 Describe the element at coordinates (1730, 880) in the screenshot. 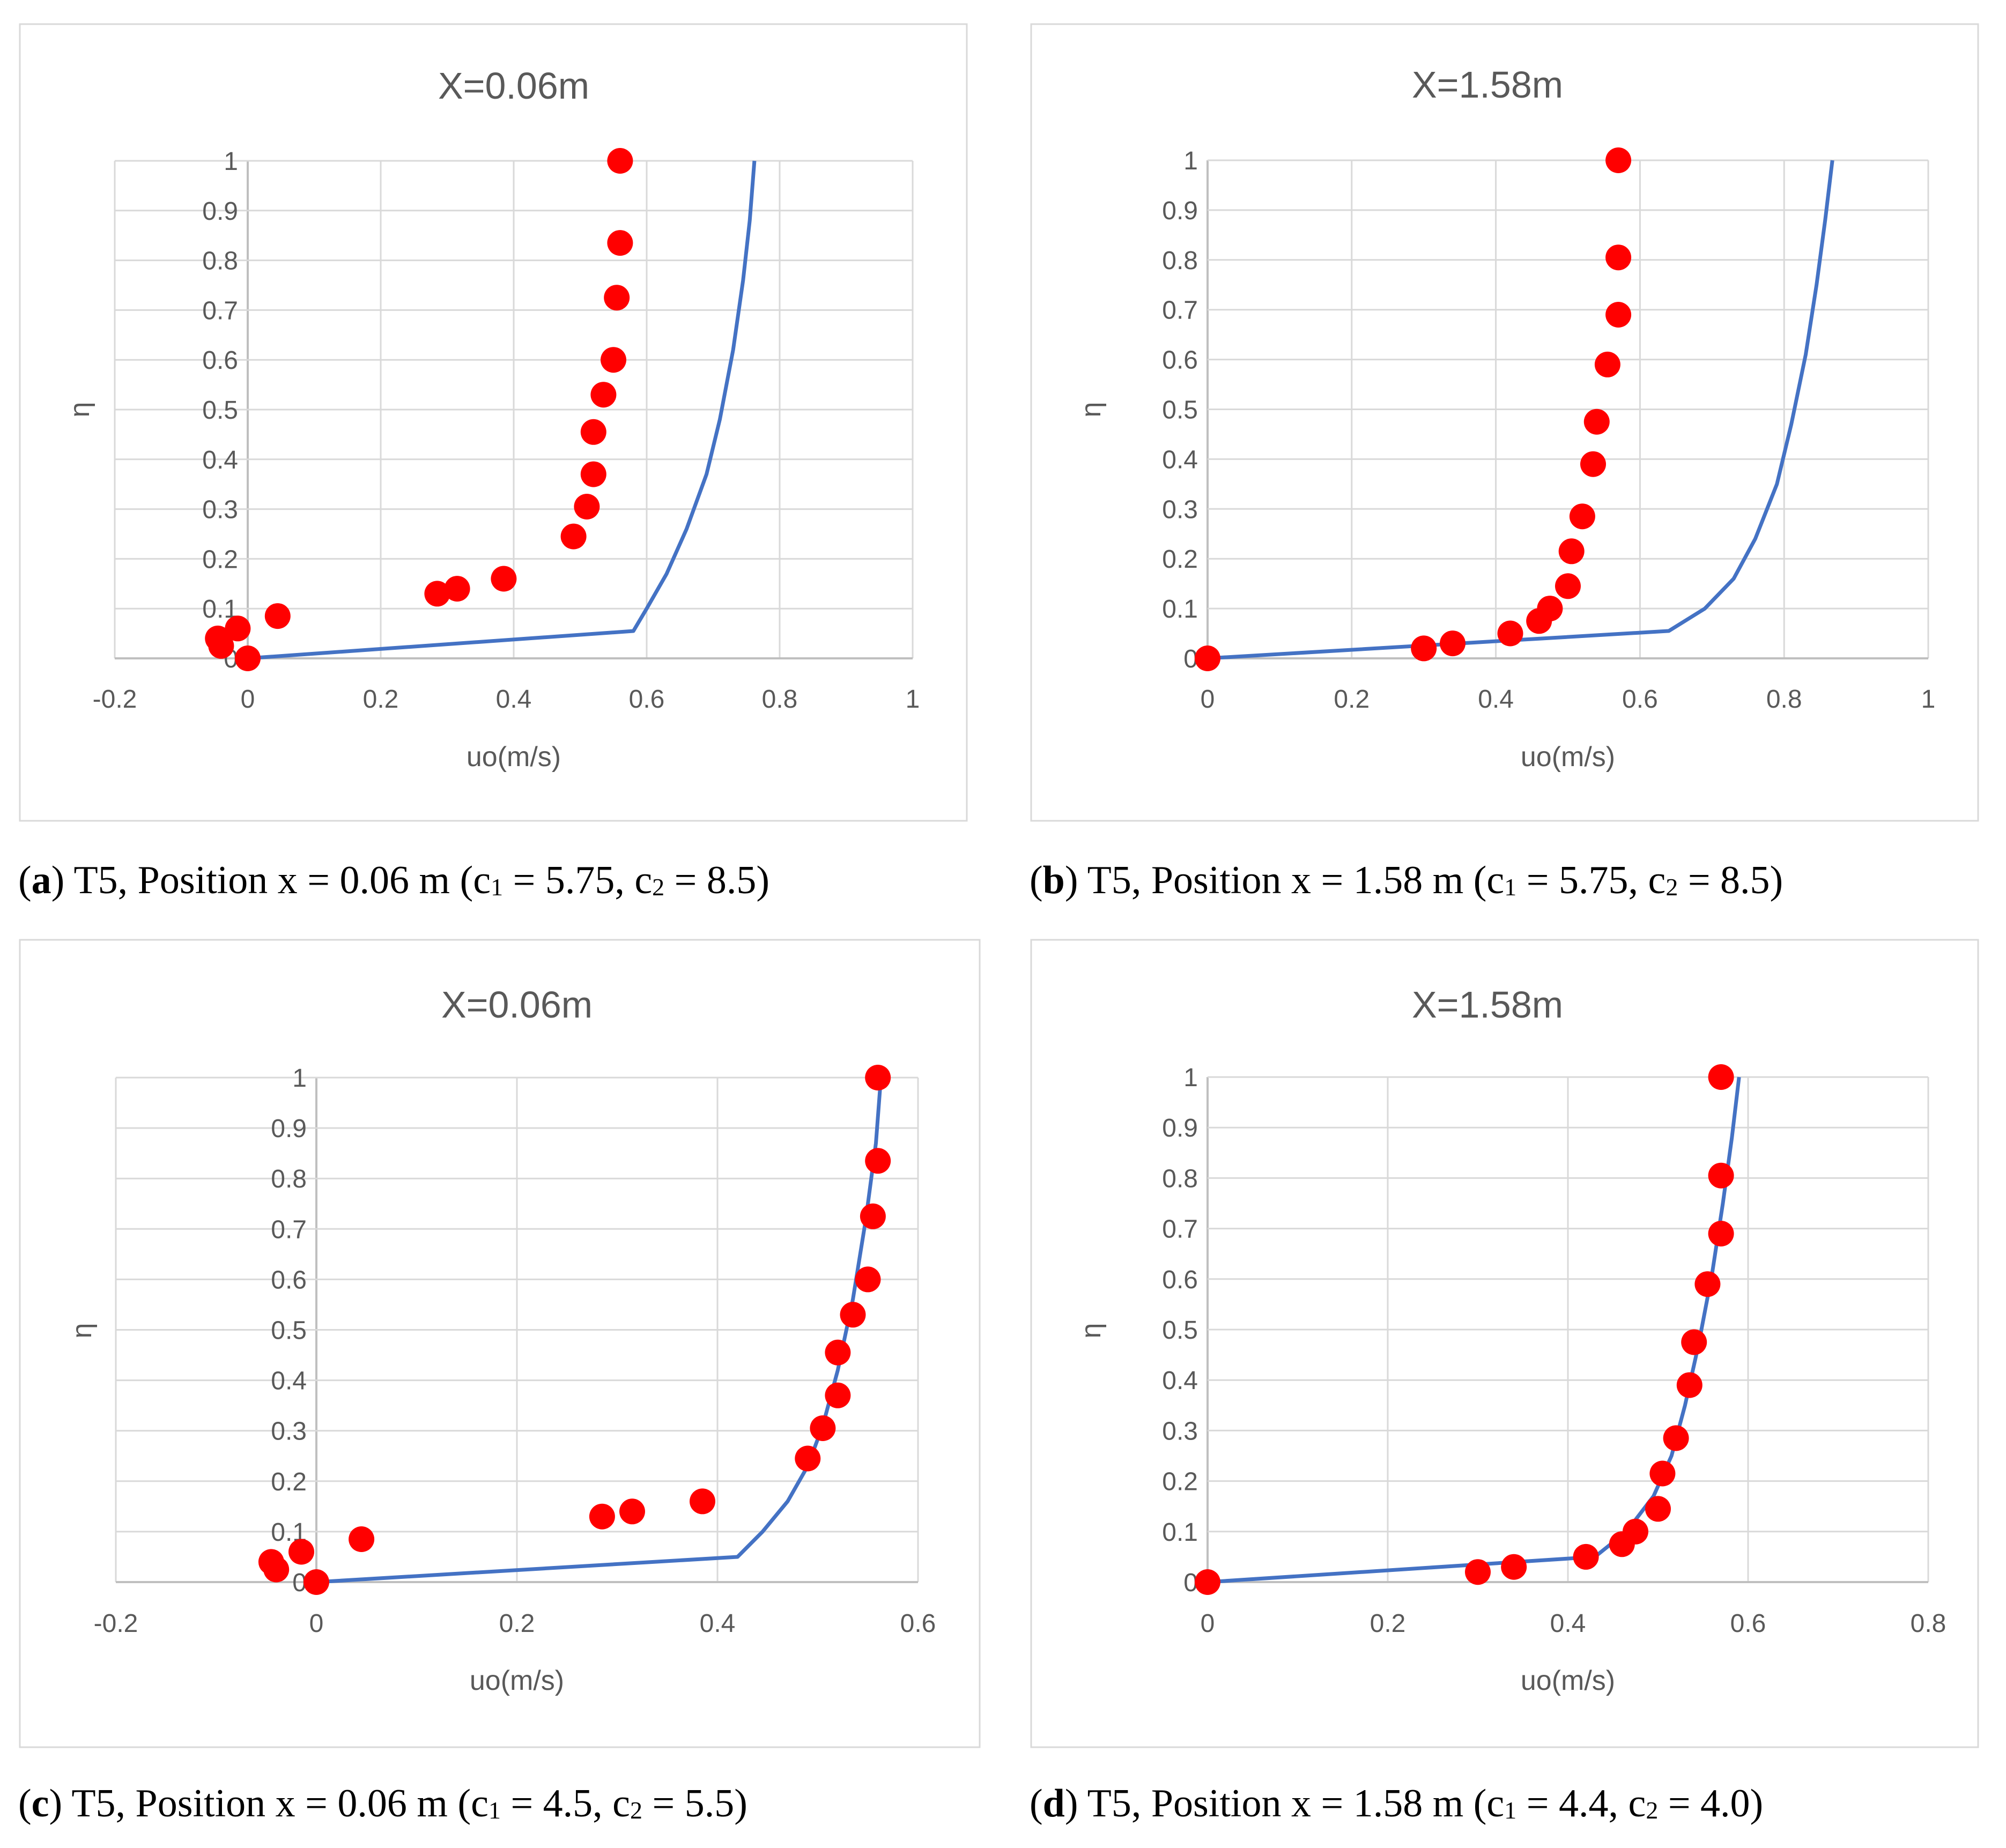

I see `caption-b-end: = 8.5)` at that location.